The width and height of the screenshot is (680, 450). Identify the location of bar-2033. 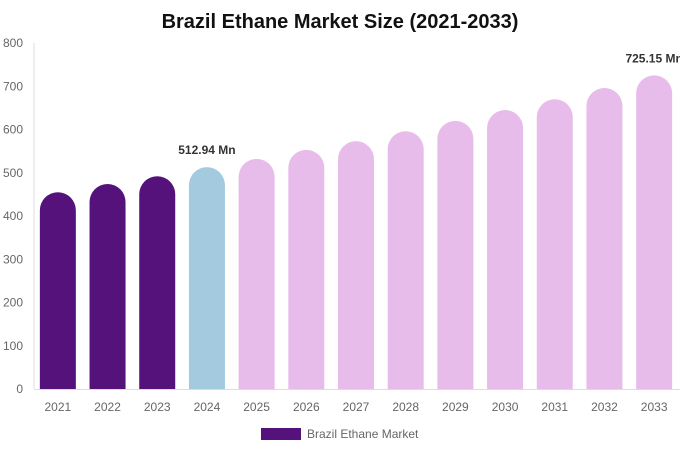
(654, 232).